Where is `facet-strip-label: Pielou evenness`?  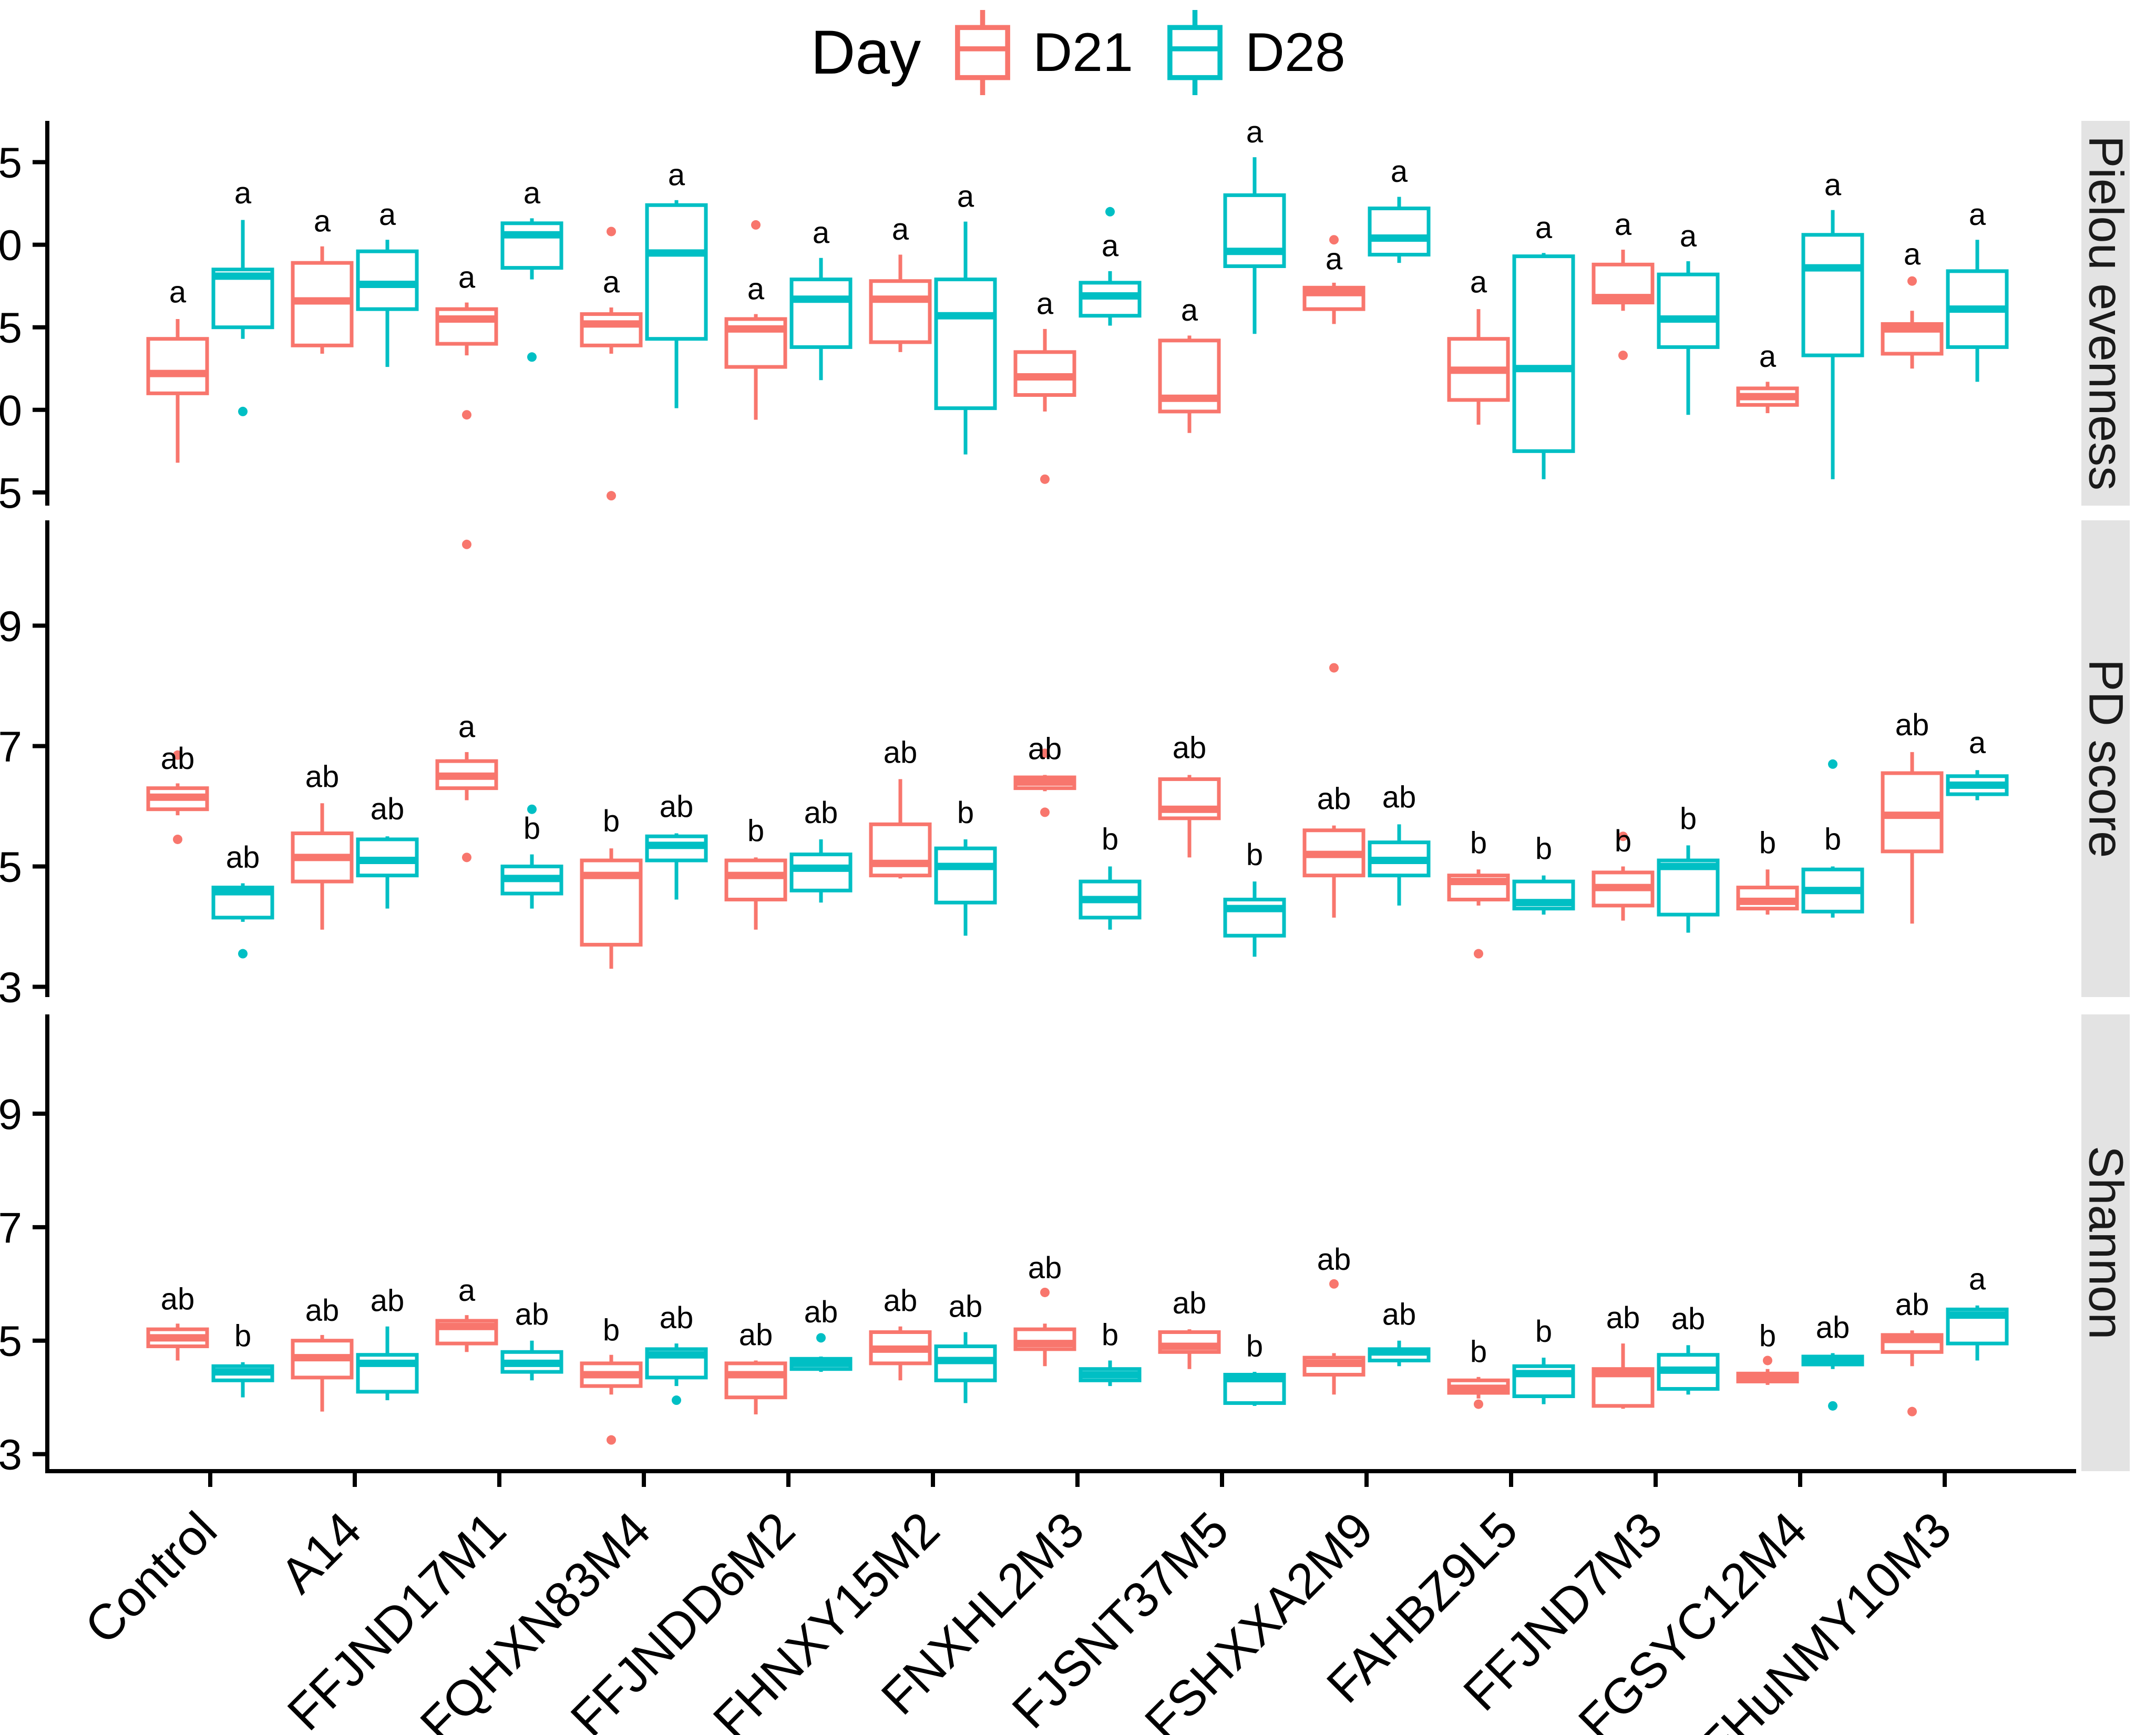
facet-strip-label: Pielou evenness is located at coordinates (2106, 314).